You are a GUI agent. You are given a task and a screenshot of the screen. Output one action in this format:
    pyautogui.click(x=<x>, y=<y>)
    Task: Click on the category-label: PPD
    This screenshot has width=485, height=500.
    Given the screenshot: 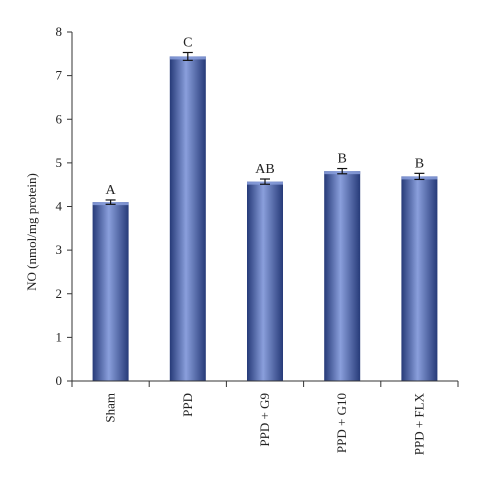 What is the action you would take?
    pyautogui.click(x=187, y=405)
    